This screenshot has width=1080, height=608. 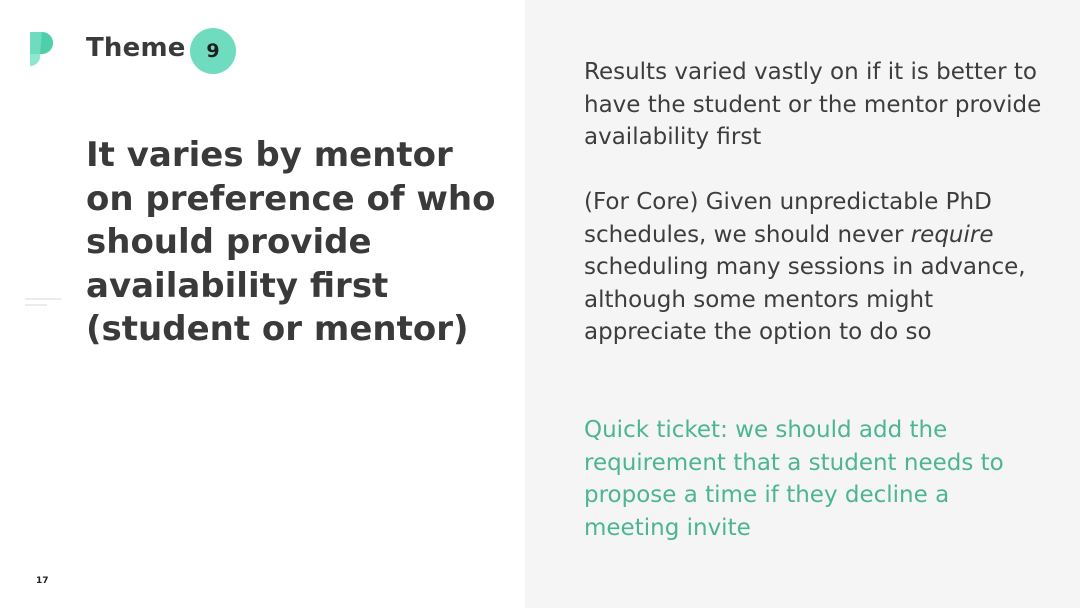 I want to click on side-divider, so click(x=43, y=303).